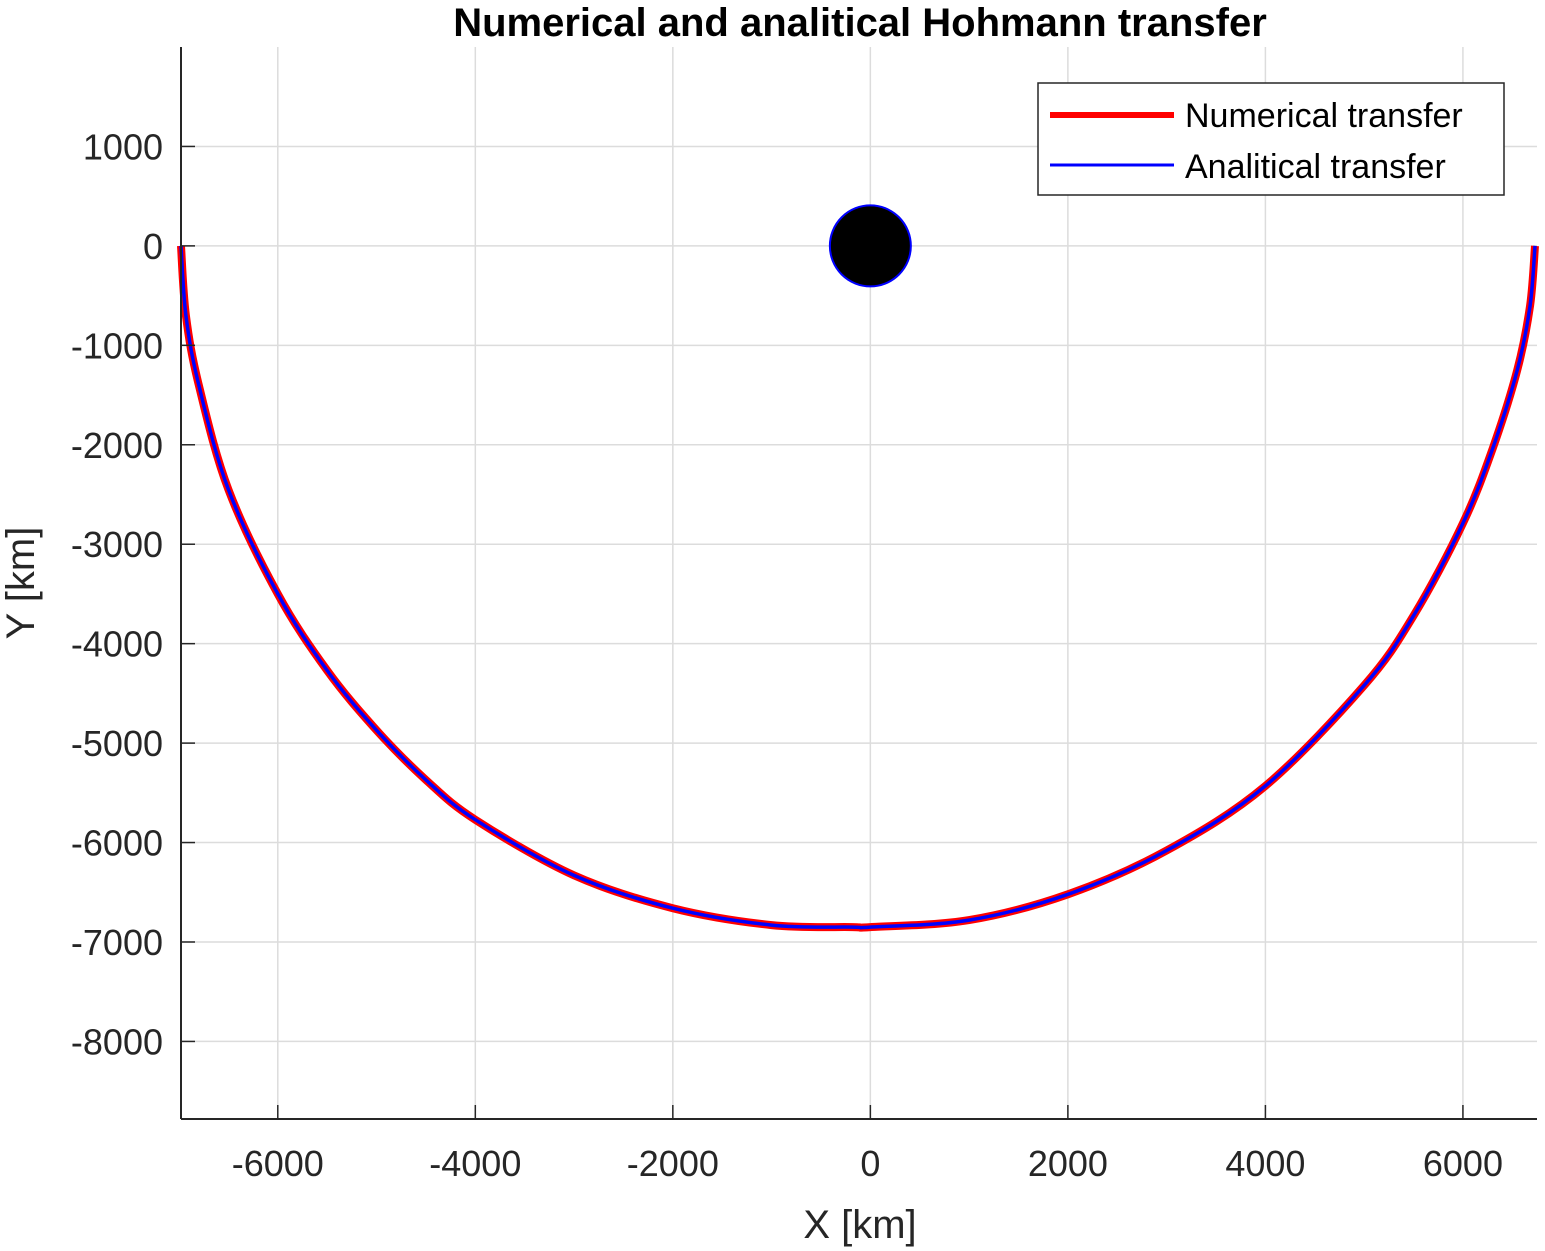 Image resolution: width=1545 pixels, height=1251 pixels. I want to click on y-tick-label: 0, so click(153, 246).